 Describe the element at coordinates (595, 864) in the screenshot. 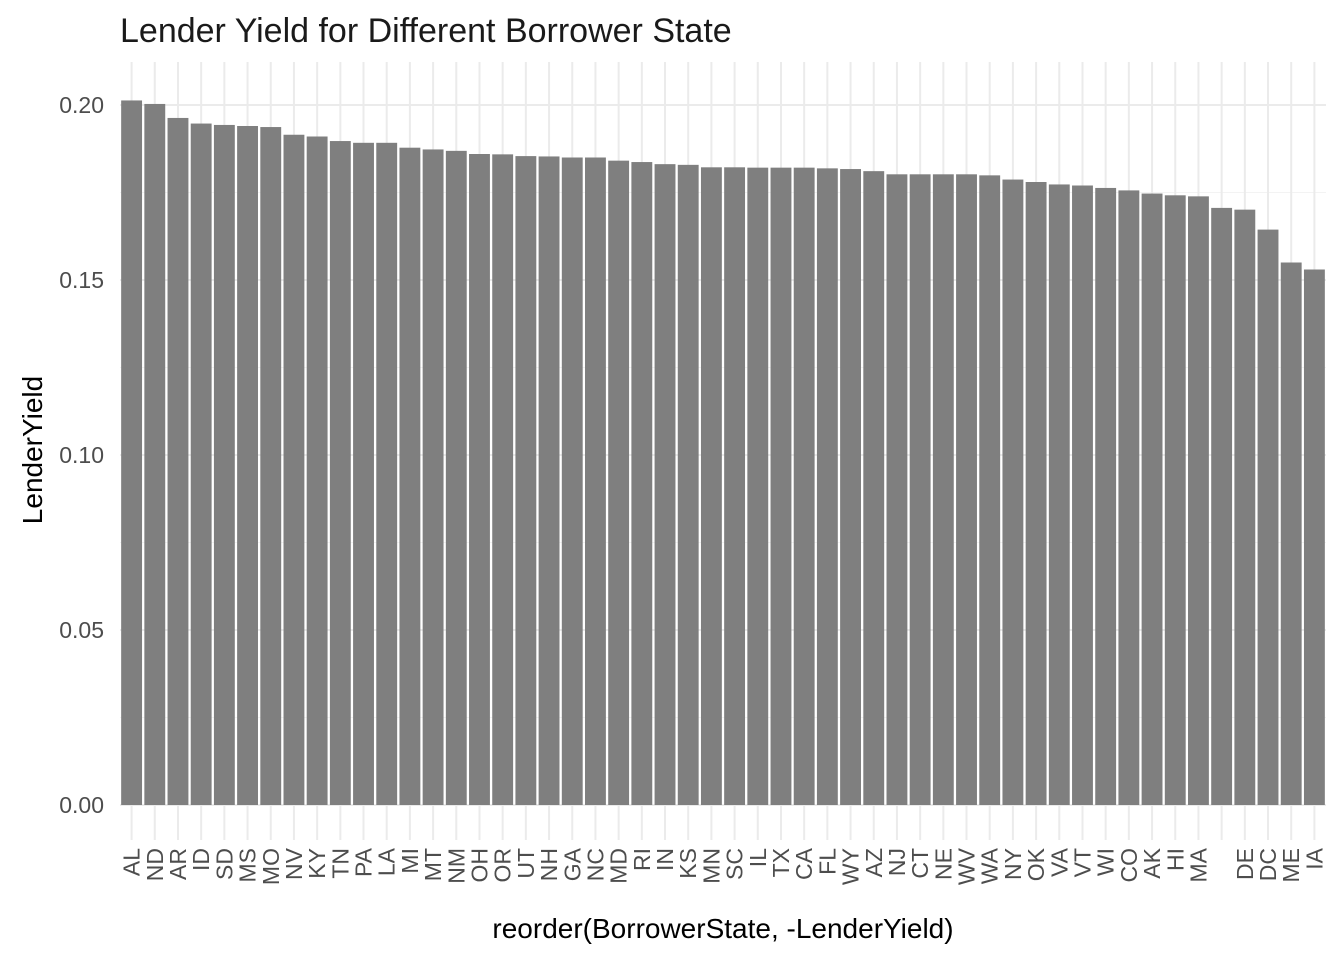

I see `x-tick-label: NC` at that location.